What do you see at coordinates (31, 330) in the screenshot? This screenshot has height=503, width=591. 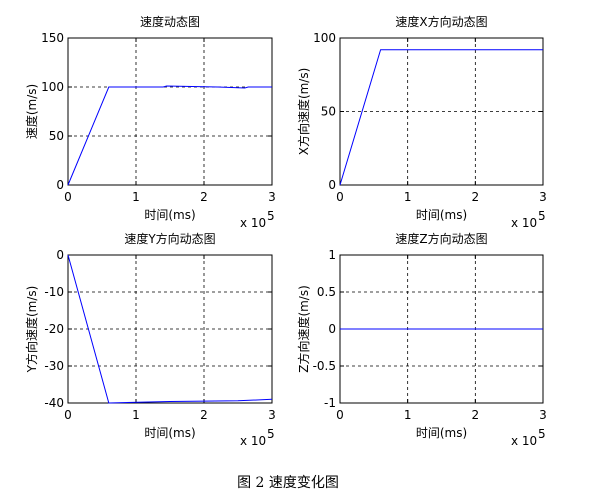 I see `y-axis-label: Y方向速度(m/s)` at bounding box center [31, 330].